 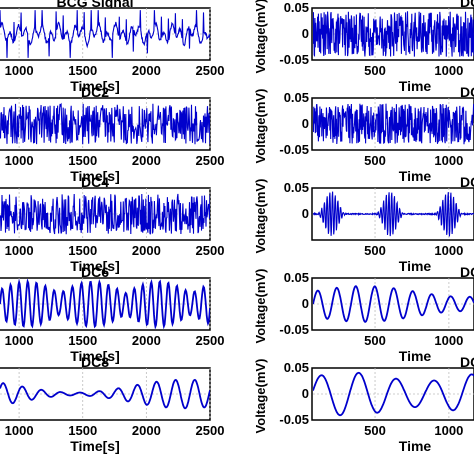 What do you see at coordinates (95, 272) in the screenshot?
I see `subplot-title: DC6` at bounding box center [95, 272].